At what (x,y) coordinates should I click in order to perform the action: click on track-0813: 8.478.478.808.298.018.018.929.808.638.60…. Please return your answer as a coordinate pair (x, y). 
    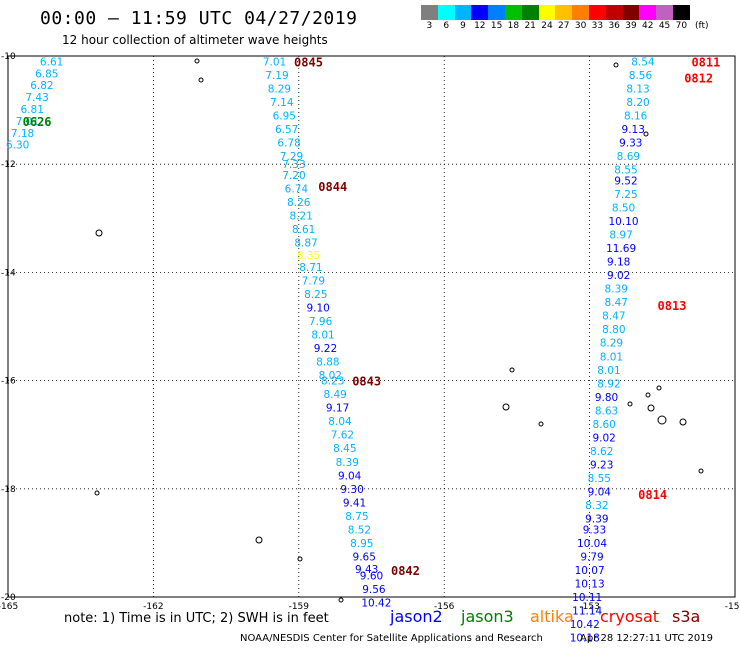
    Looking at the image, I should click on (635, 411).